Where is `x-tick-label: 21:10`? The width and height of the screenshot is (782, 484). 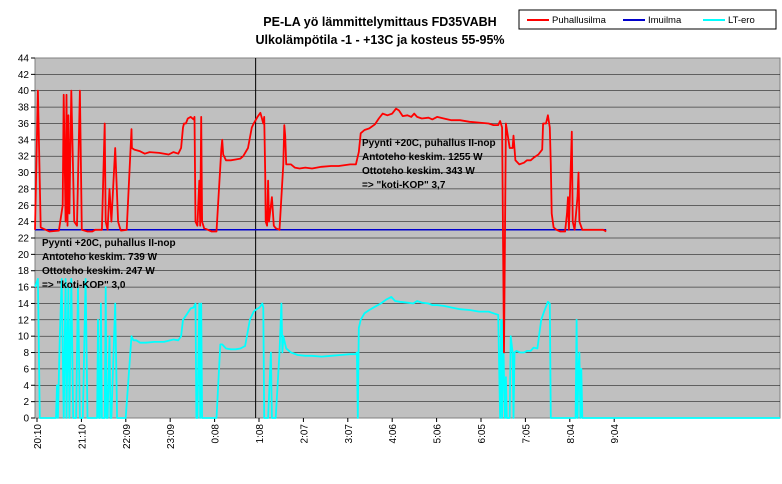
x-tick-label: 21:10 is located at coordinates (82, 436).